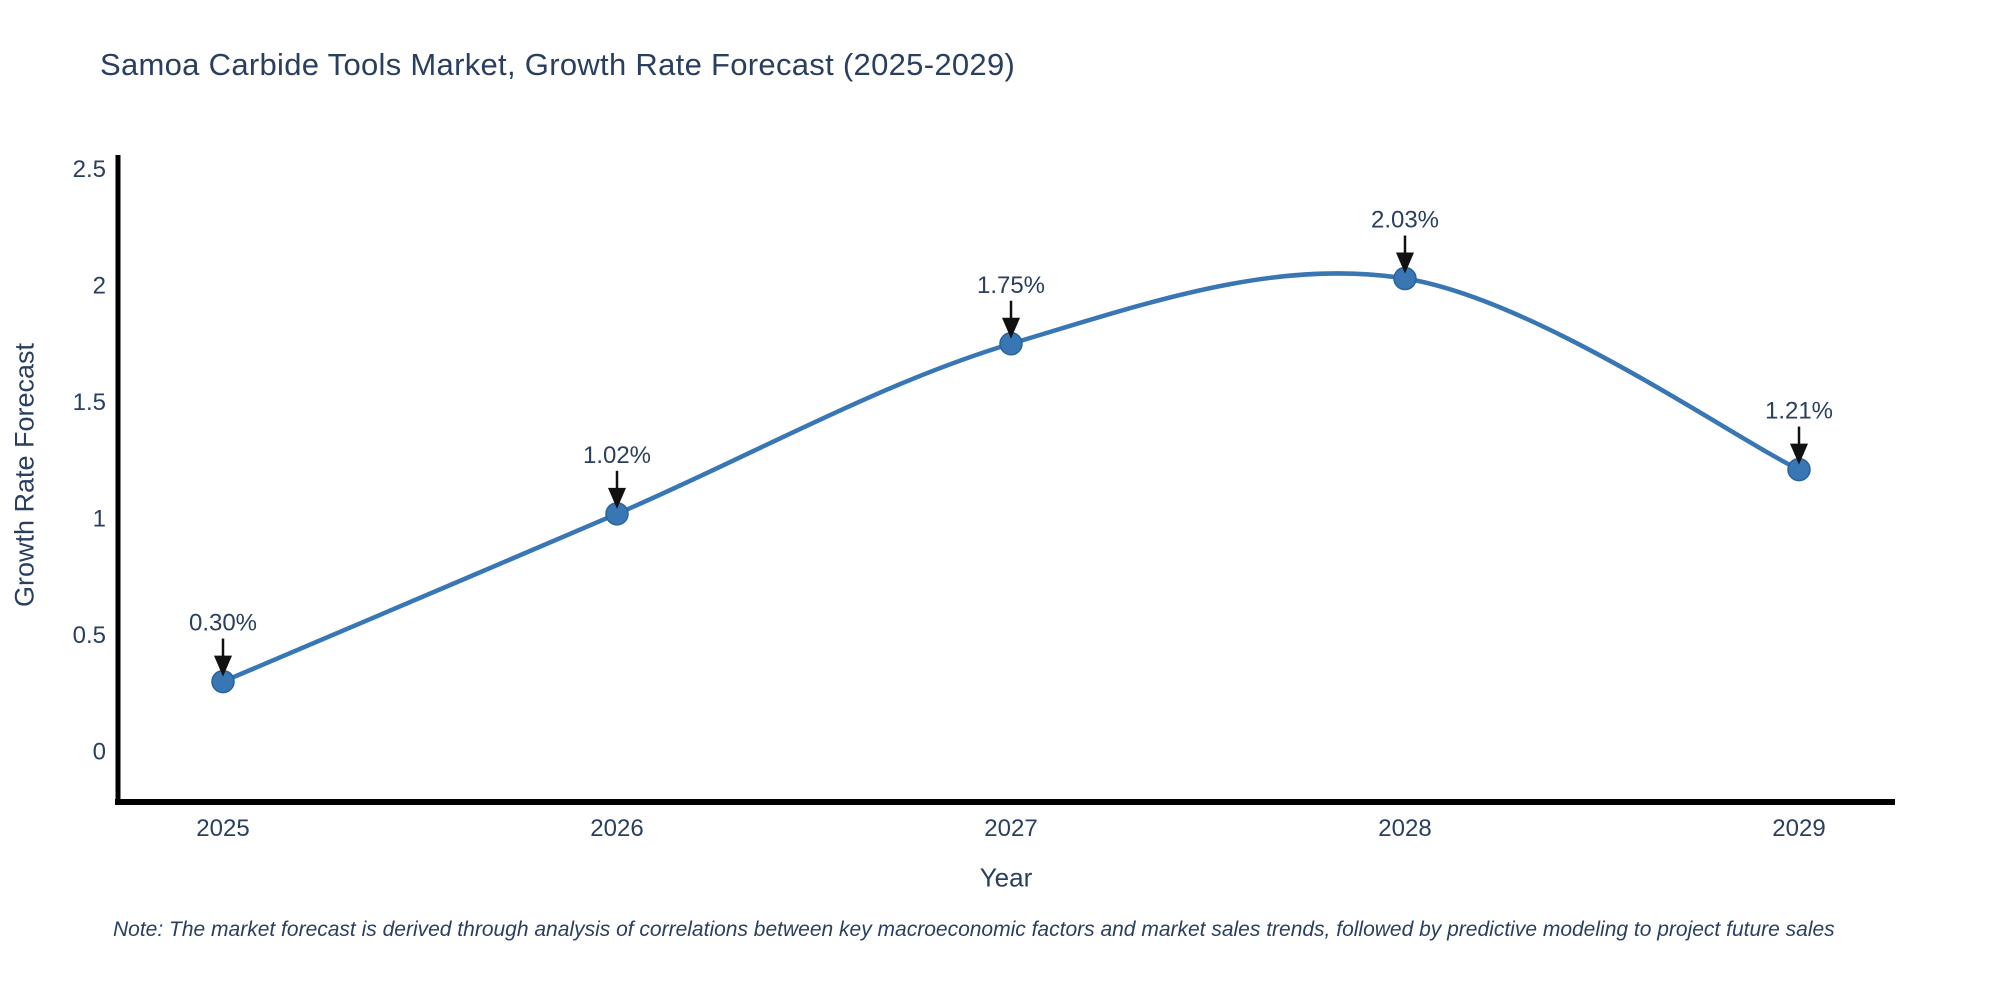 The width and height of the screenshot is (2000, 1000). Describe the element at coordinates (1799, 411) in the screenshot. I see `data-point-label: 1.21%` at that location.